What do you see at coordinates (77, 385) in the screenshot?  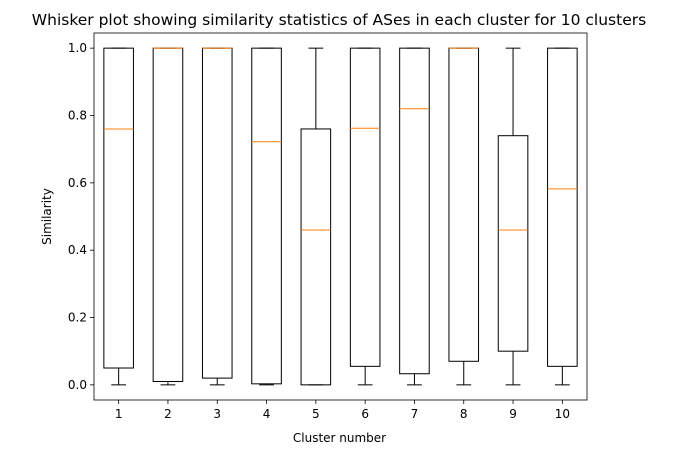 I see `y-tick-label-0.0: 0.0` at bounding box center [77, 385].